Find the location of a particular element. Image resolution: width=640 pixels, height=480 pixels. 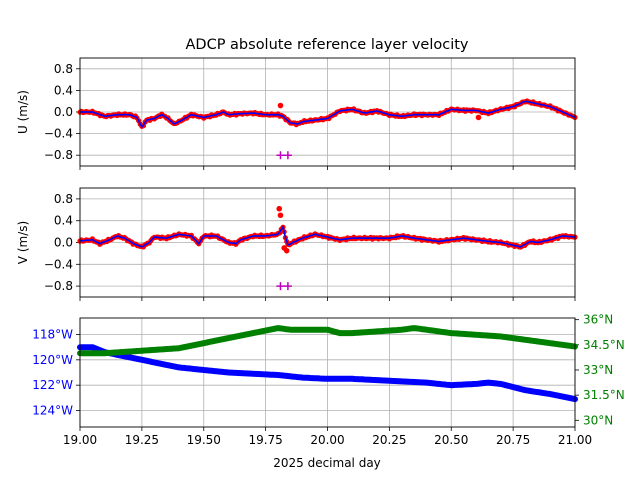

x-tick-label: 21.00 is located at coordinates (575, 440).